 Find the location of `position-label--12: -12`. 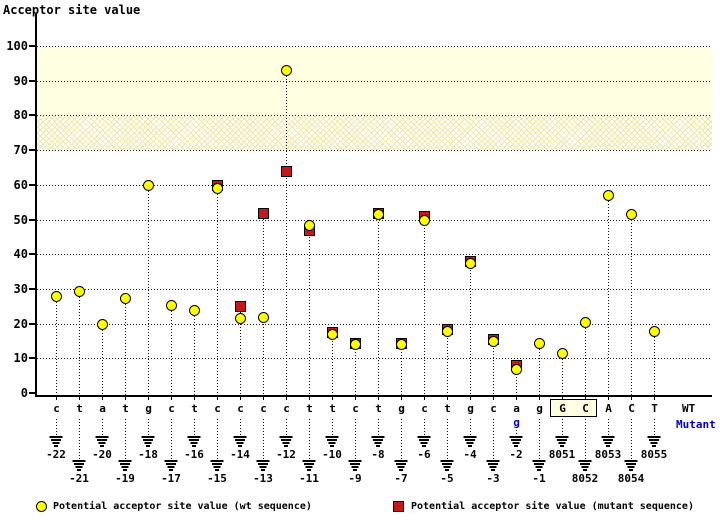

position-label--12: -12 is located at coordinates (286, 454).